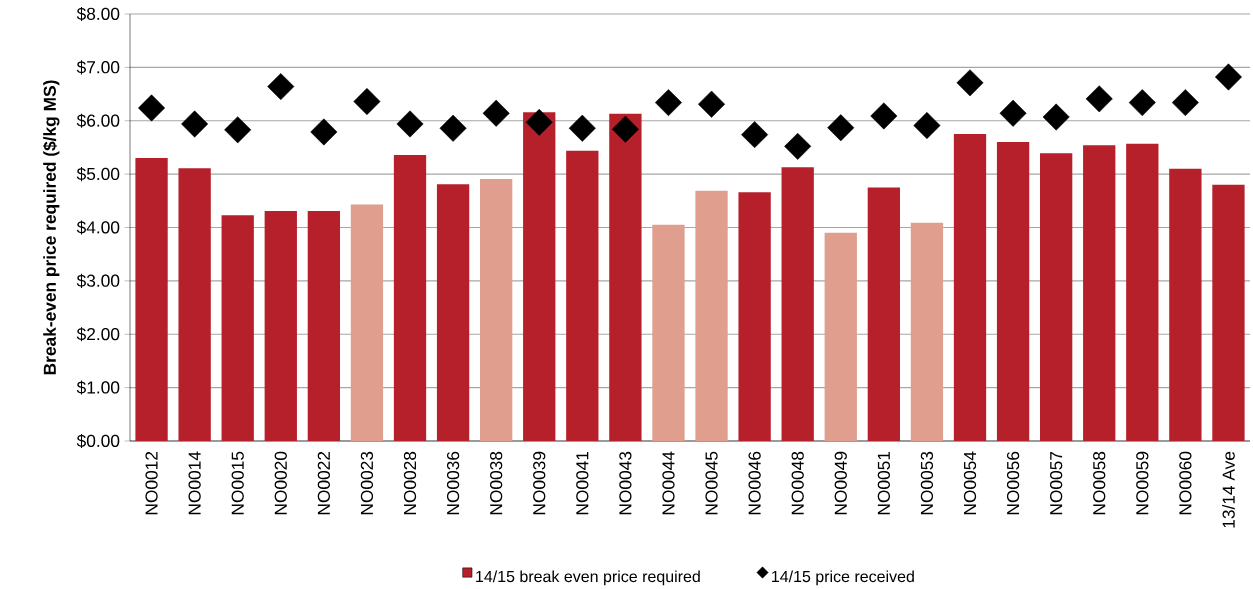 The height and width of the screenshot is (589, 1253). I want to click on x-tick-label: NO0059, so click(1142, 483).